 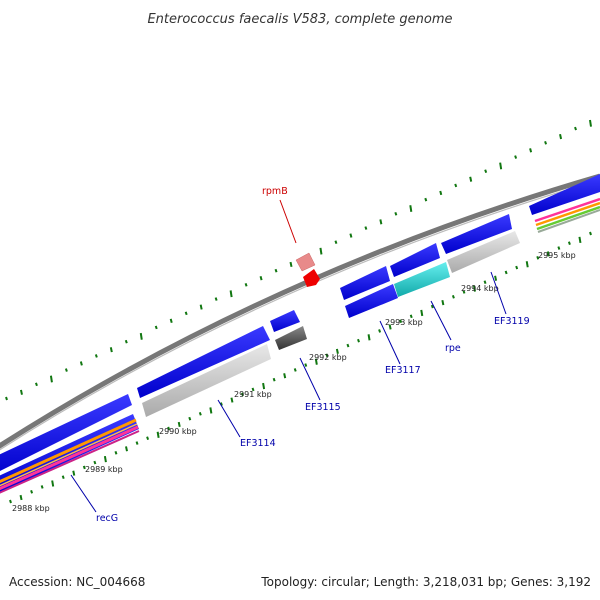 What do you see at coordinates (453, 348) in the screenshot?
I see `gene-label-rpe: rpe` at bounding box center [453, 348].